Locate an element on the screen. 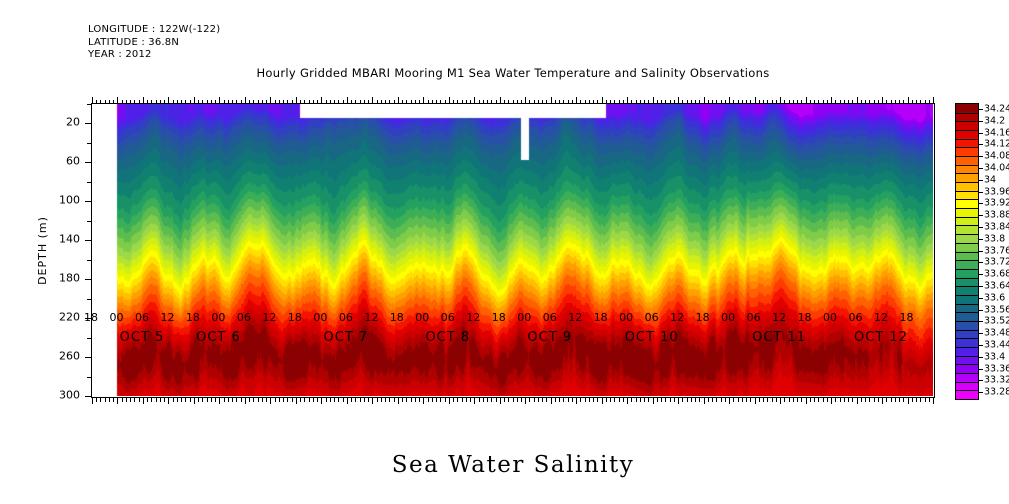 The image size is (1009, 504). colorbar-tick-label: 33.84 is located at coordinates (996, 227).